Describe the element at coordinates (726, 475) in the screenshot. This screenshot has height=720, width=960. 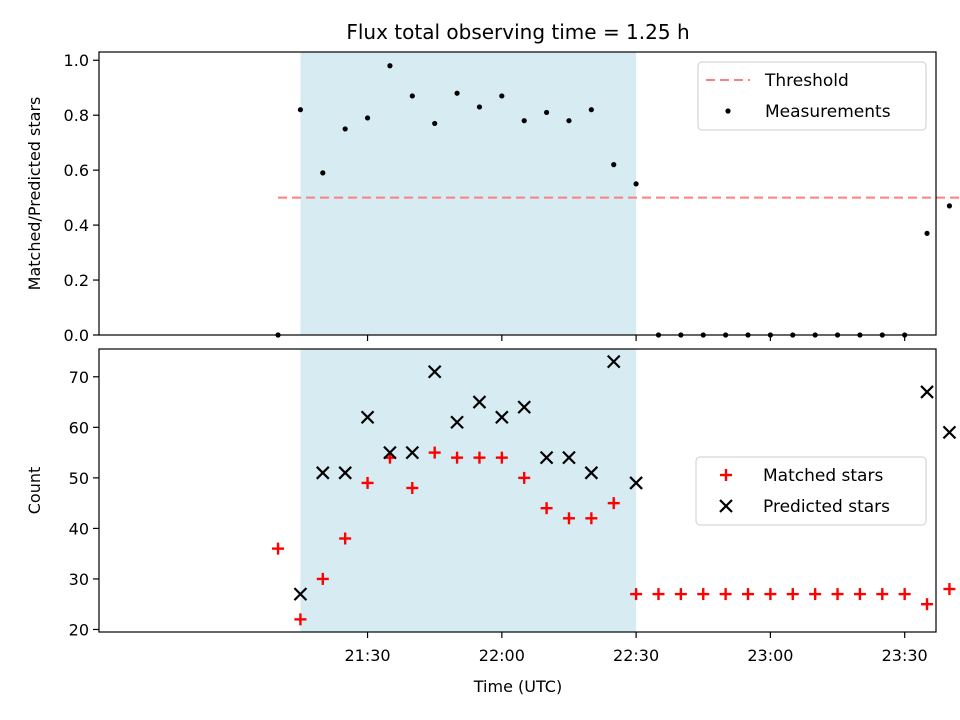
I see `legend-matched-swatch` at that location.